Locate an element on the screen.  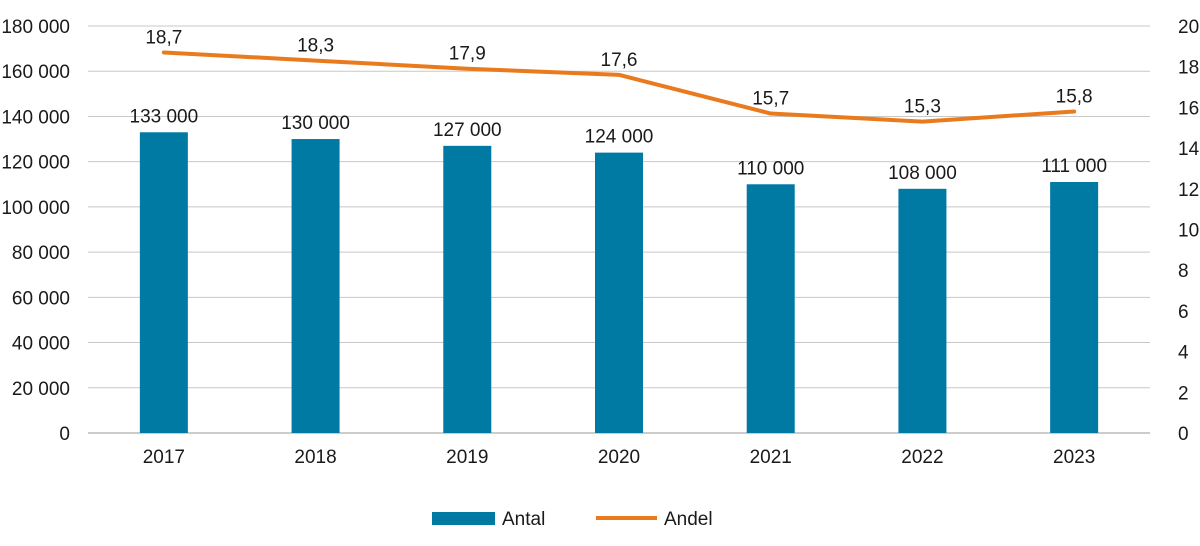
right-axis-ticks: 0 2 4 6 8 10 12 14 16 18 20 is located at coordinates (1189, 231).